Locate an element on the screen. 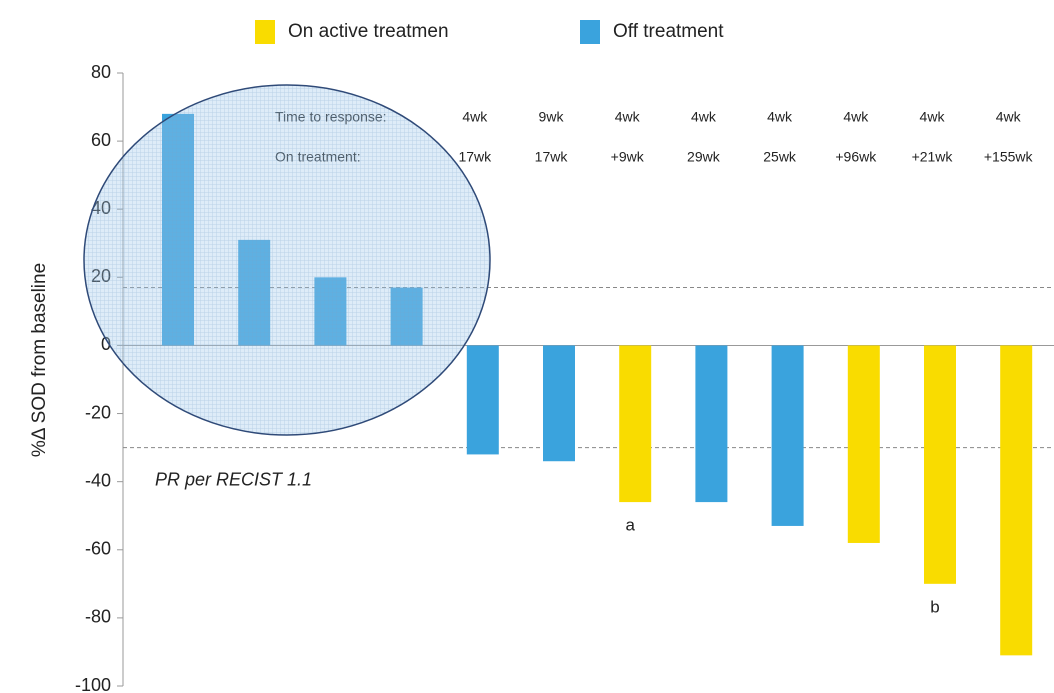 The image size is (1054, 693). row-value: 9wk is located at coordinates (552, 117).